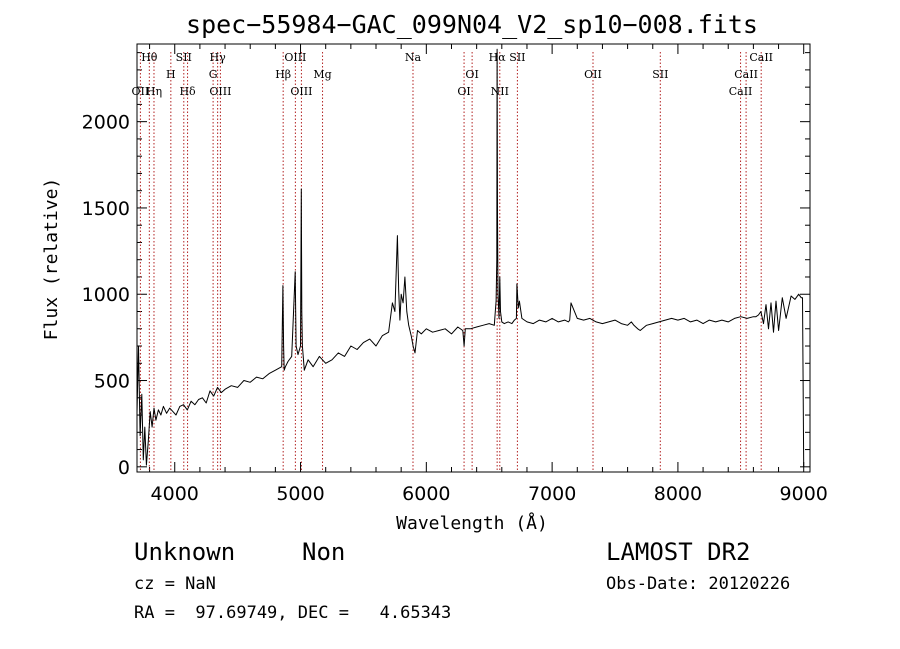 The image size is (900, 649). Describe the element at coordinates (106, 209) in the screenshot. I see `y-tick-label: 1500` at that location.